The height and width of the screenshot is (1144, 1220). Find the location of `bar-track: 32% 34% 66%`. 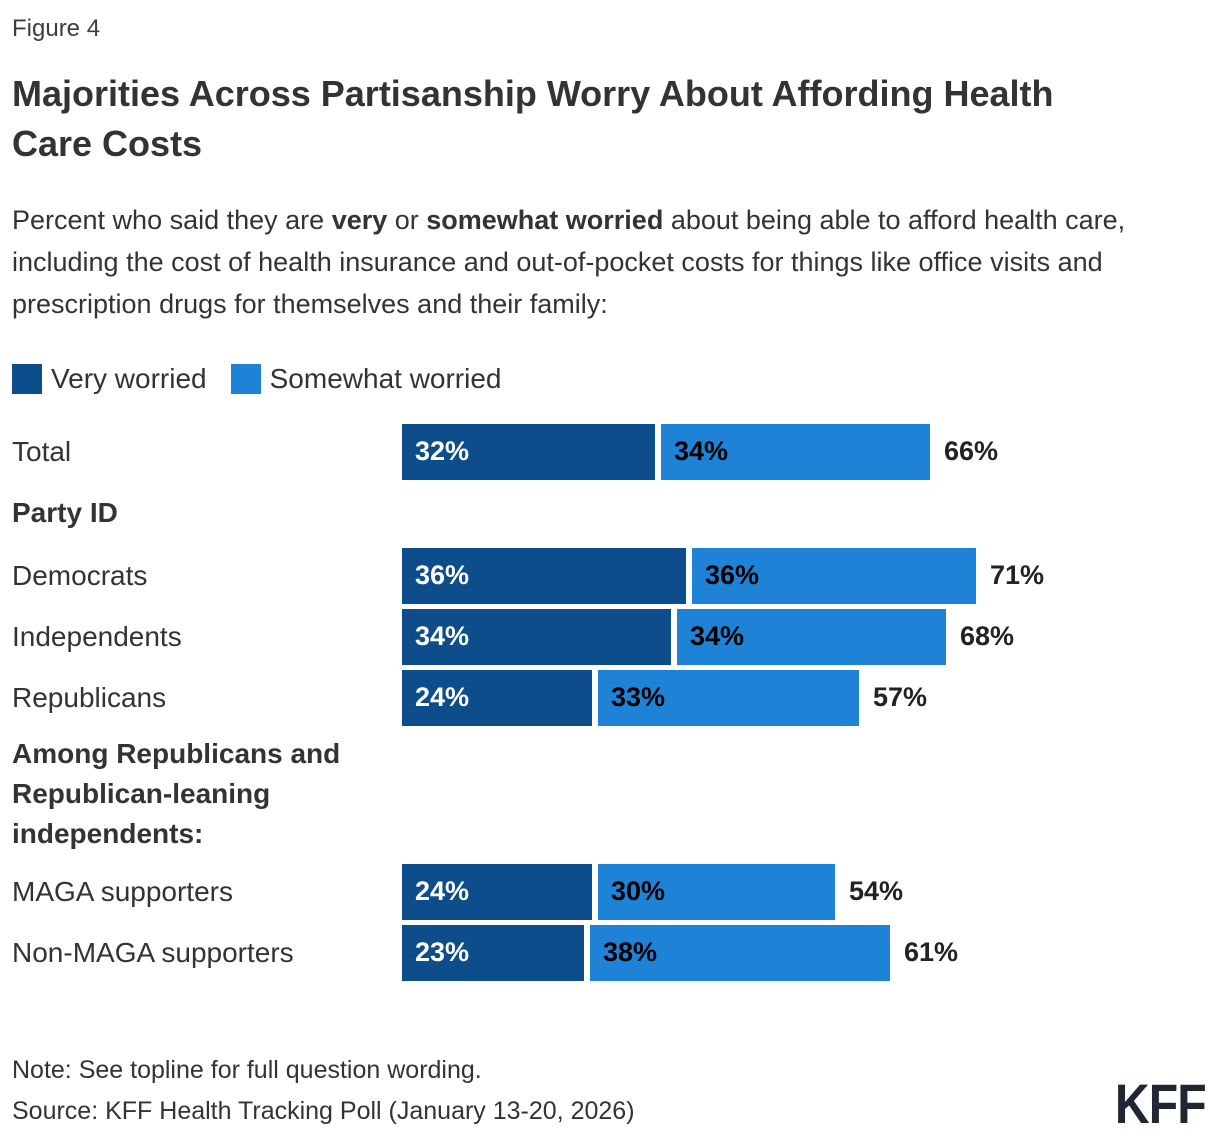

bar-track: 32% 34% 66% is located at coordinates (700, 451).